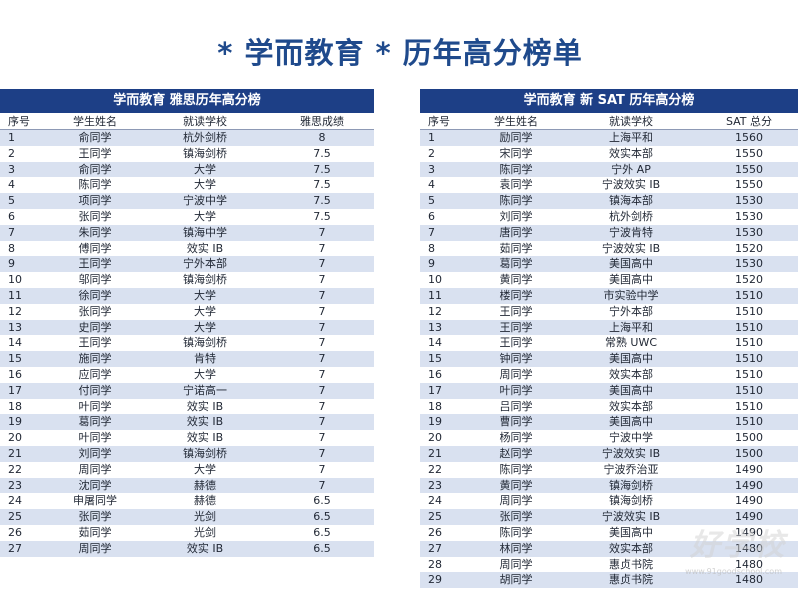  I want to click on sat-cell-school: 宁波肯特, so click(631, 232).